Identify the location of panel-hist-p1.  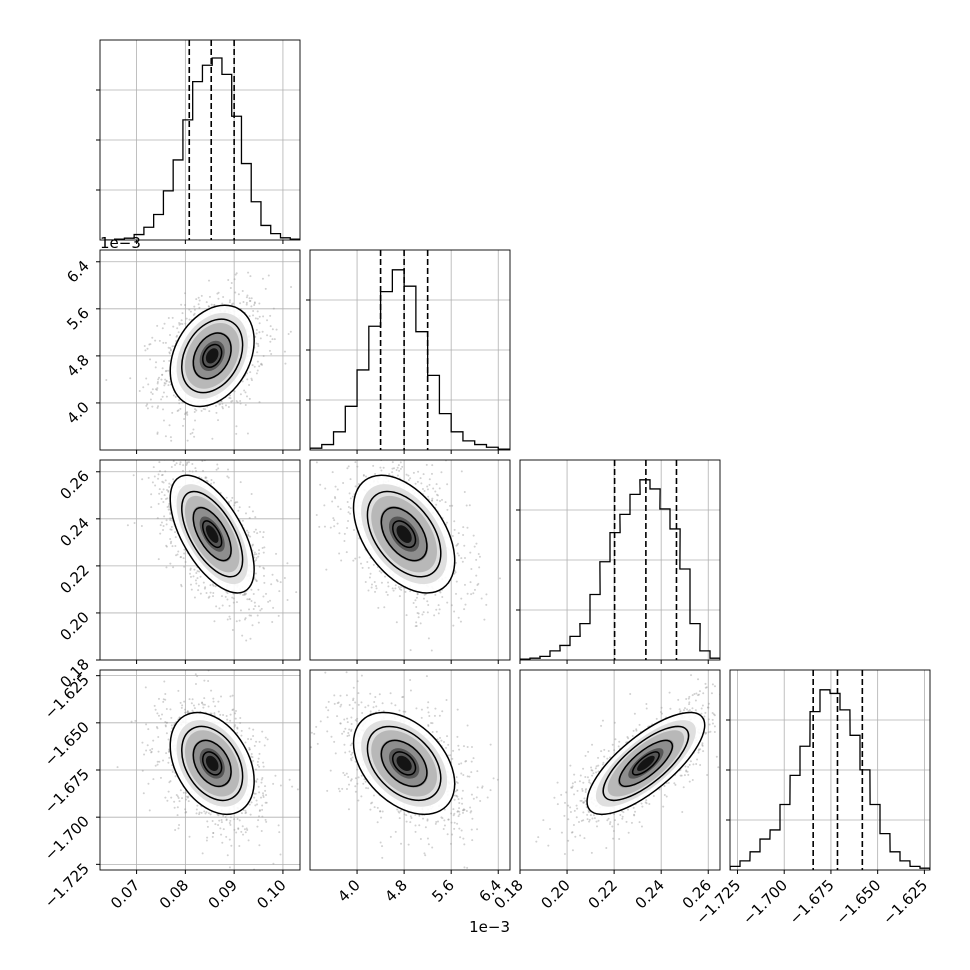
(408, 351).